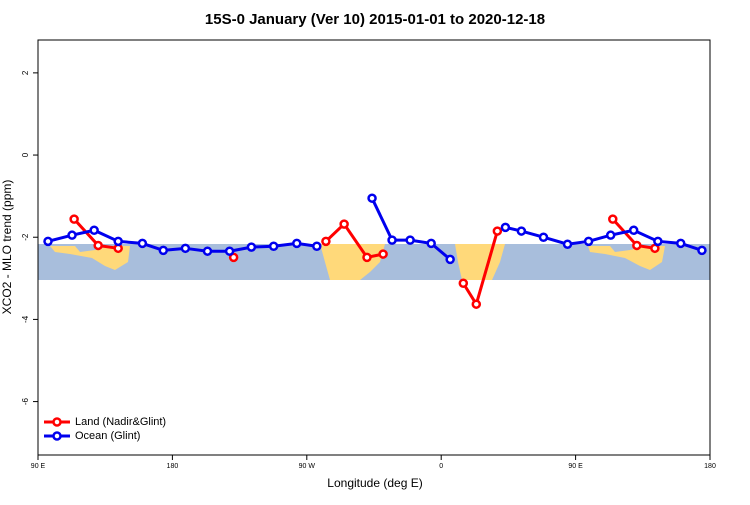 The width and height of the screenshot is (750, 505). Describe the element at coordinates (374, 483) in the screenshot. I see `x-axis-label: Longitude (deg E)` at that location.